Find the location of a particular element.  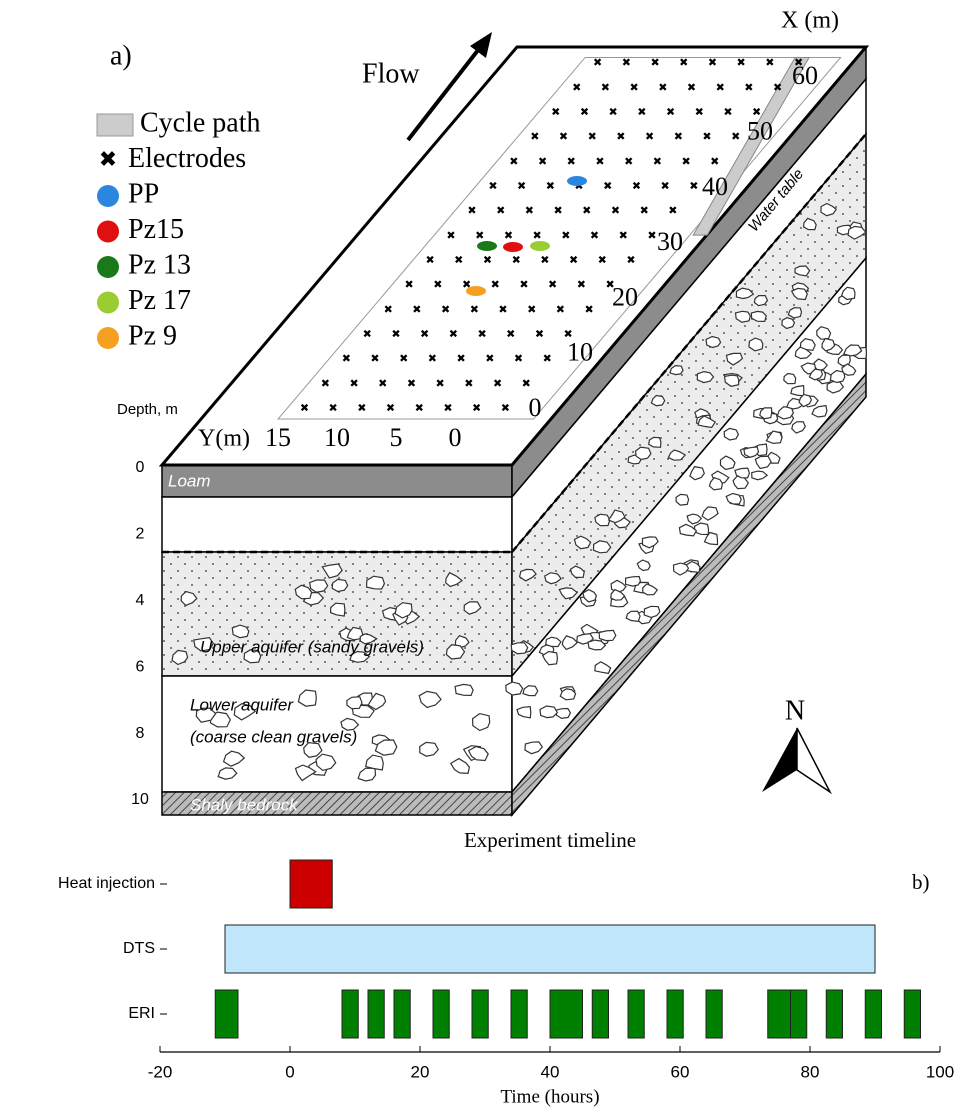

depth-tick-label: 6 is located at coordinates (140, 666).